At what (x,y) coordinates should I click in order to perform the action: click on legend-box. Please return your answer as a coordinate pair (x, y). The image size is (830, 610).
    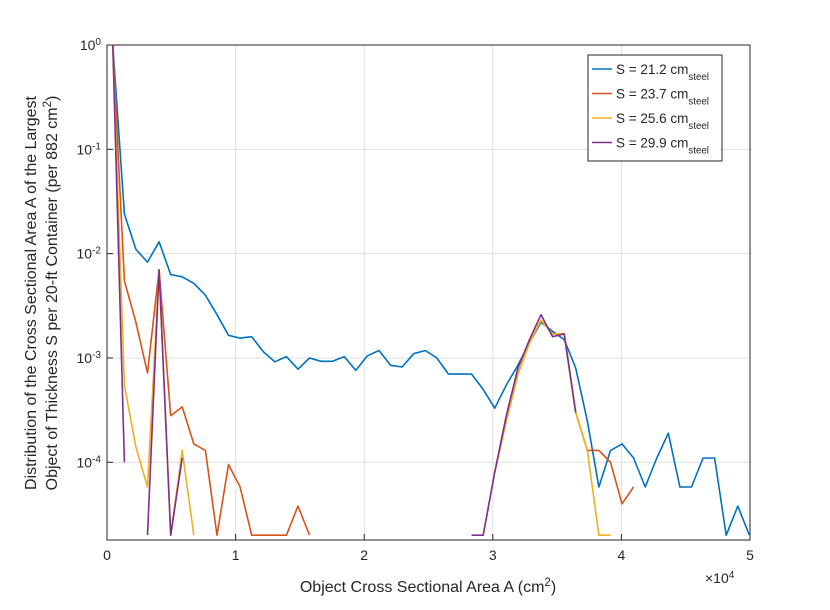
    Looking at the image, I should click on (655, 108).